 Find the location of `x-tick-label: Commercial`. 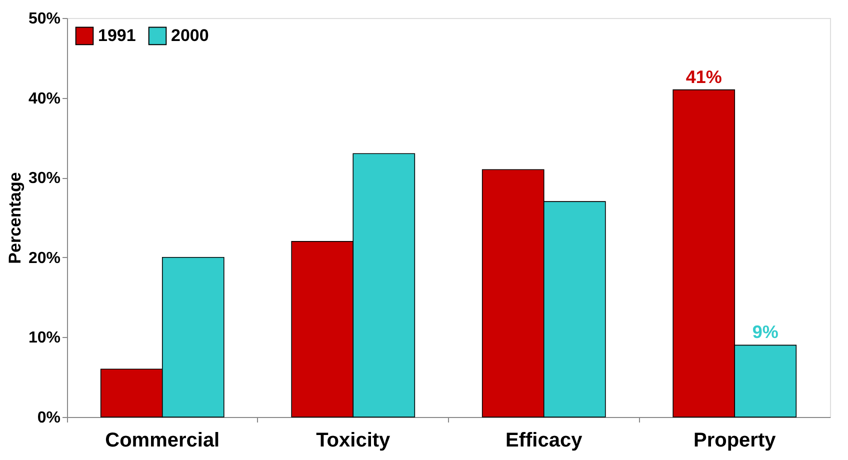

x-tick-label: Commercial is located at coordinates (162, 441).